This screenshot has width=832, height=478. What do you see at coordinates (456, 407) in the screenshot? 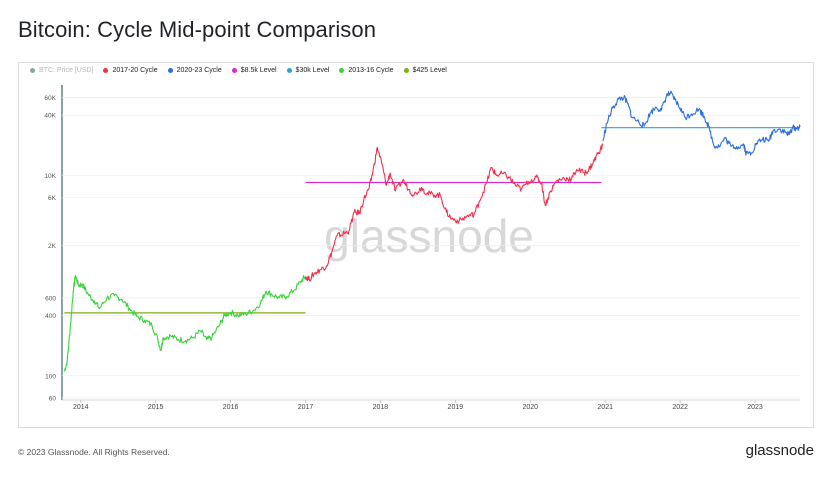
I see `x-tick-label: 2019` at bounding box center [456, 407].